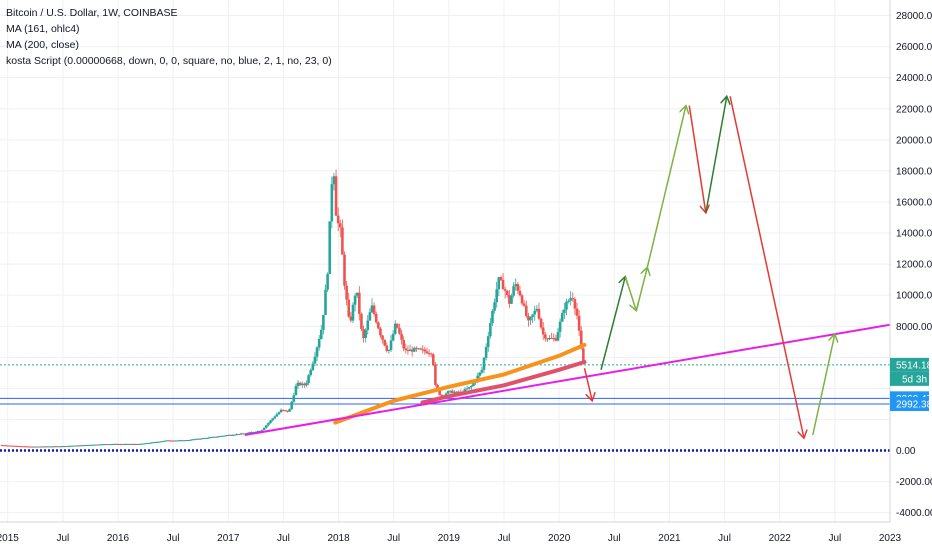  I want to click on symbol-title: Bitcoin / U.S. Dollar, 1W, COINBASE, so click(92, 13).